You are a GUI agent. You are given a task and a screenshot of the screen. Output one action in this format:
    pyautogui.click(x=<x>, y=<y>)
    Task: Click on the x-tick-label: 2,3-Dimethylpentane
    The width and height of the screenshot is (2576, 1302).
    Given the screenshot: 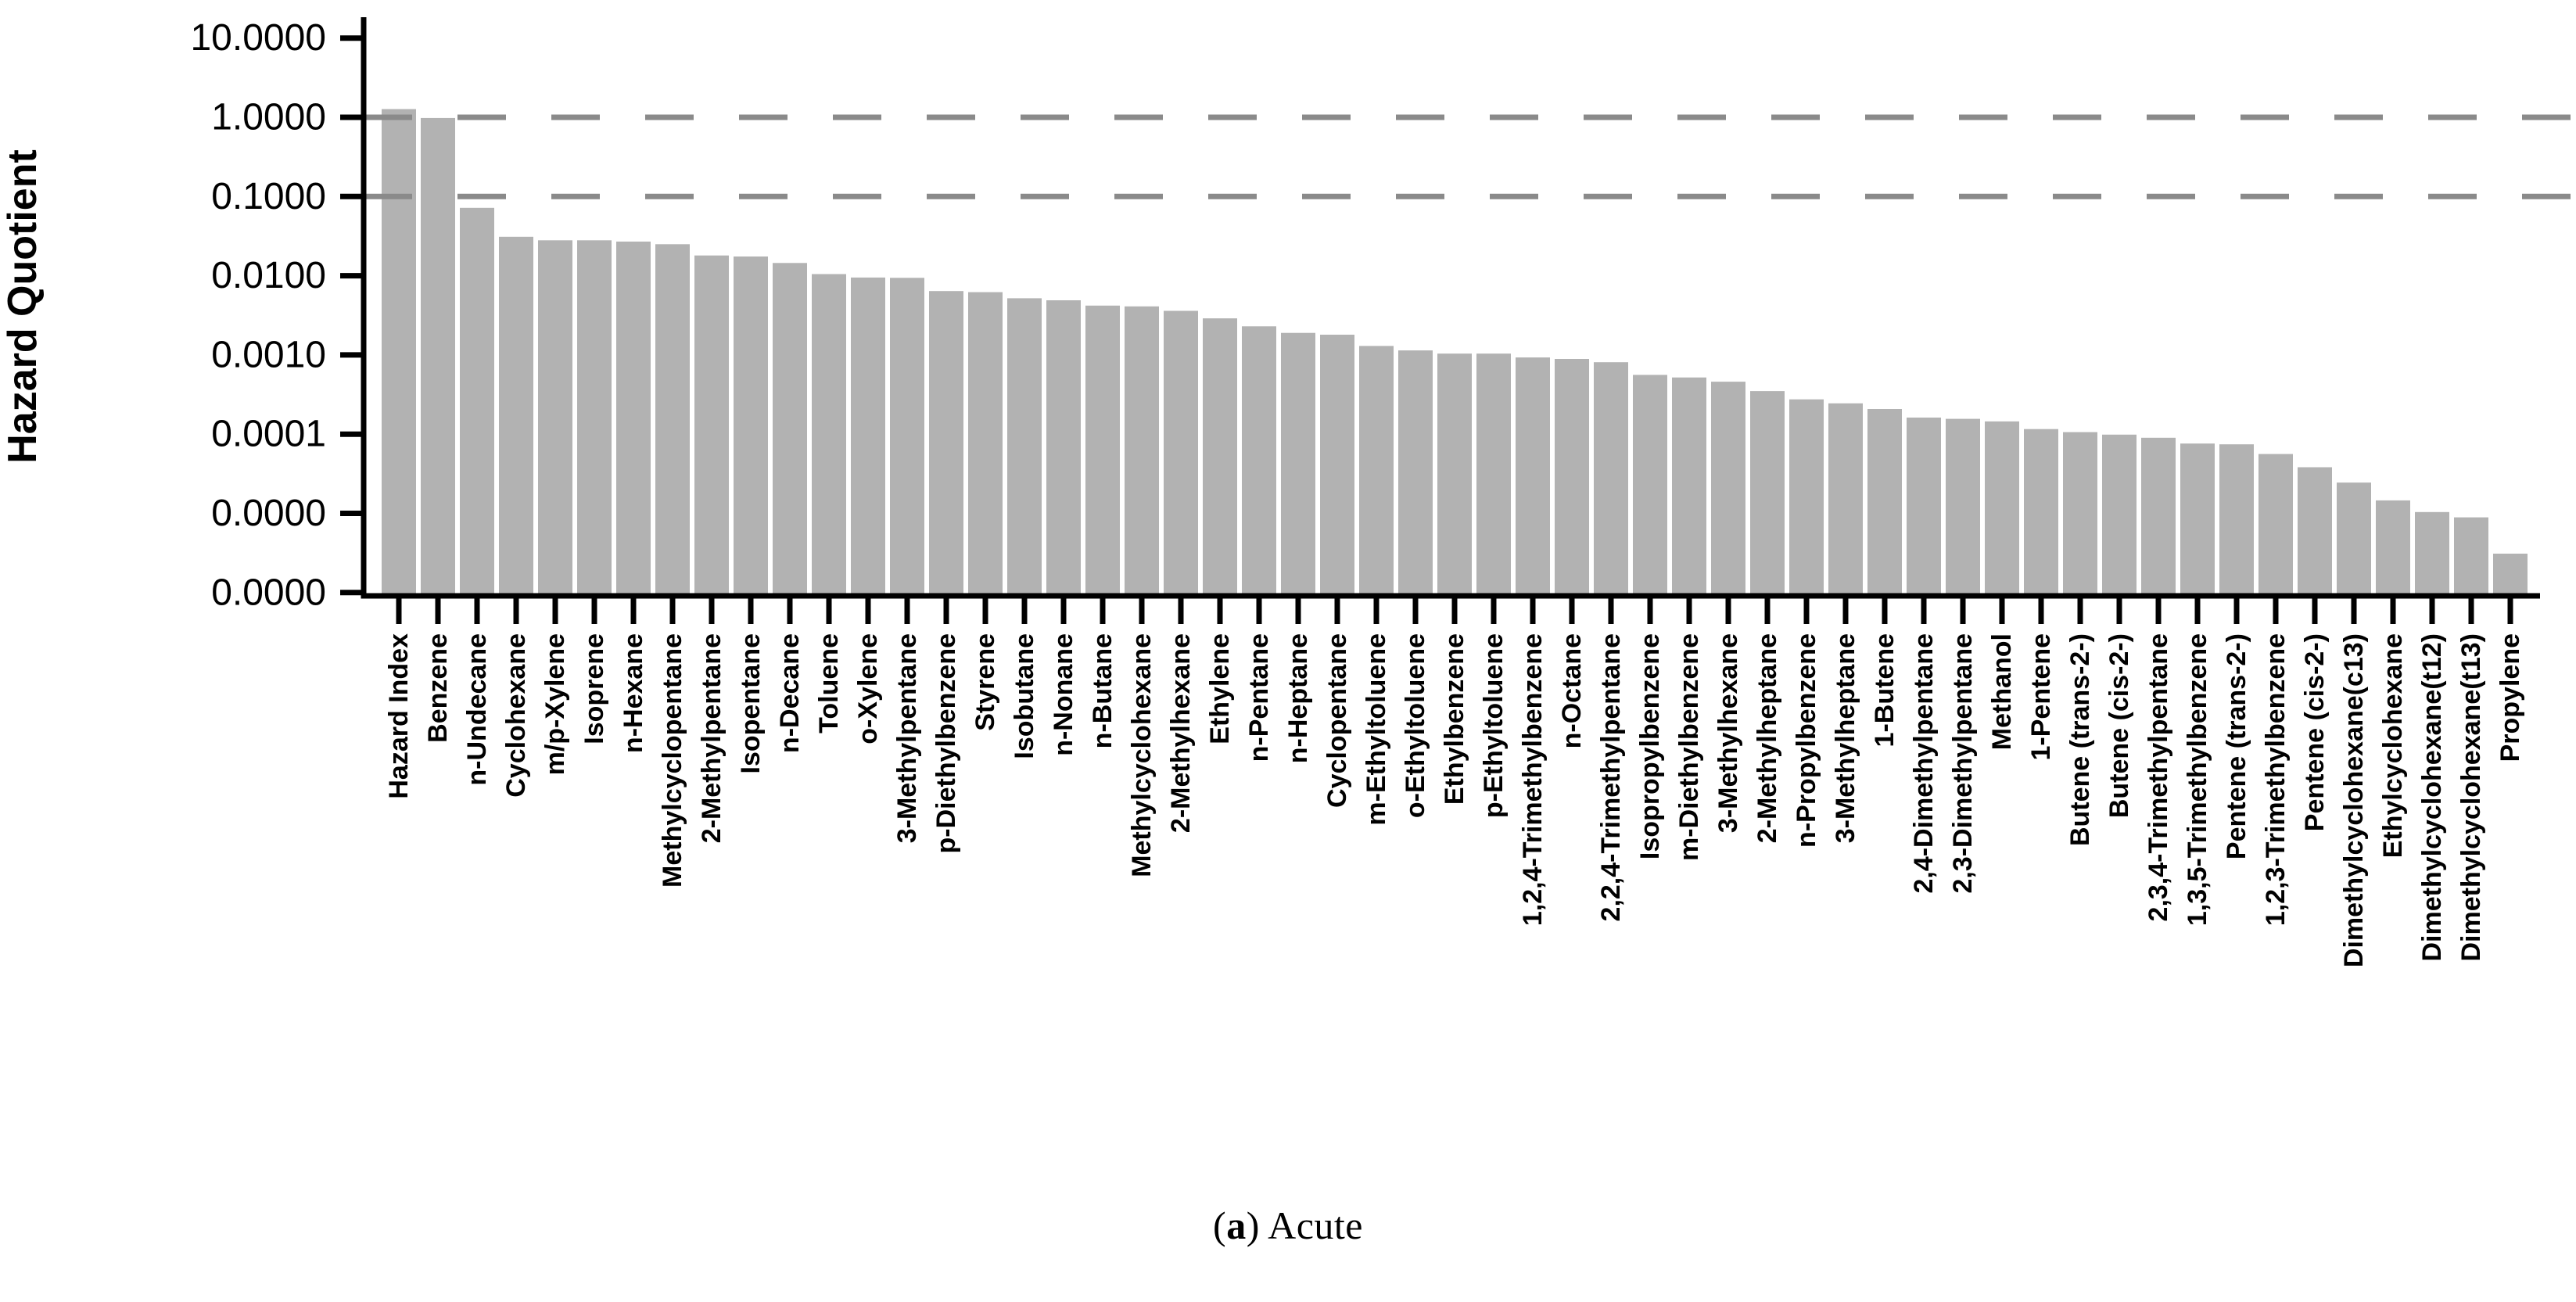 What is the action you would take?
    pyautogui.click(x=1963, y=763)
    